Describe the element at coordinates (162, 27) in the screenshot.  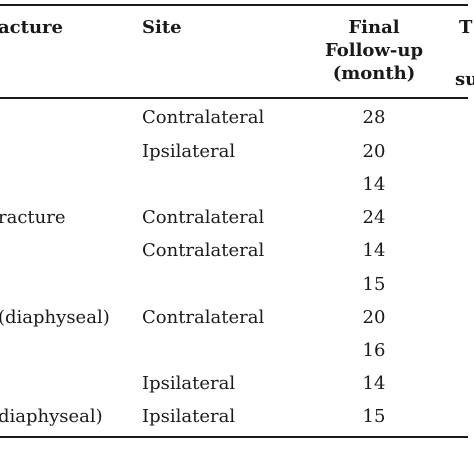
I see `header-site: Site` at that location.